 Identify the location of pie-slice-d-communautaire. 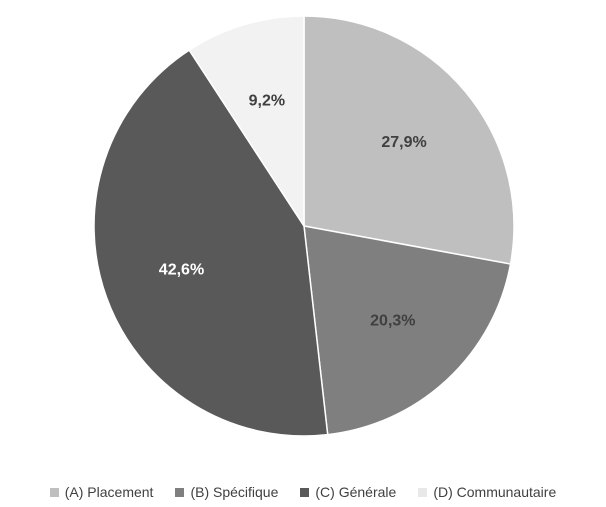
(246, 122).